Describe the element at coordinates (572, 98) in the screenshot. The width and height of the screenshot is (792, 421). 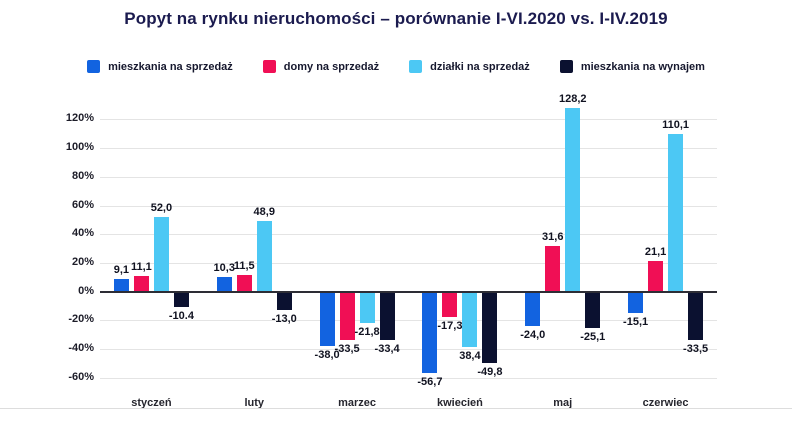
I see `bar-value-label: 128,2` at that location.